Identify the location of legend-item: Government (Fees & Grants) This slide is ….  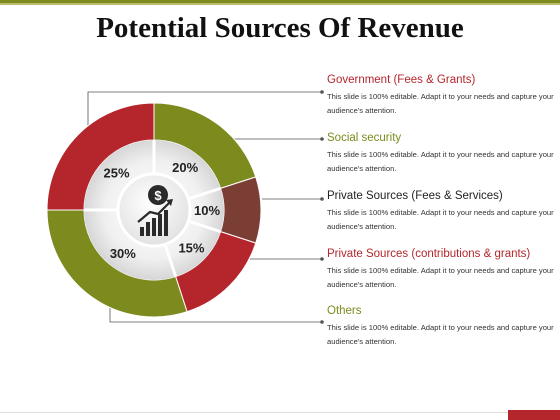
(442, 95).